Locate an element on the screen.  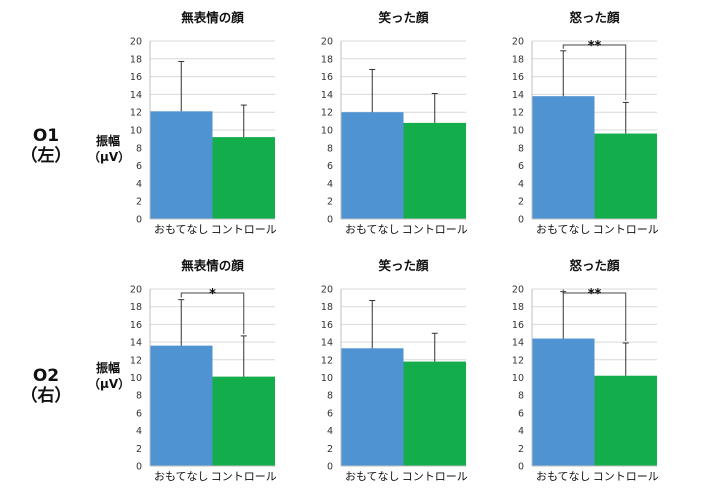
chart3-ytick-label: 0 is located at coordinates (521, 220).